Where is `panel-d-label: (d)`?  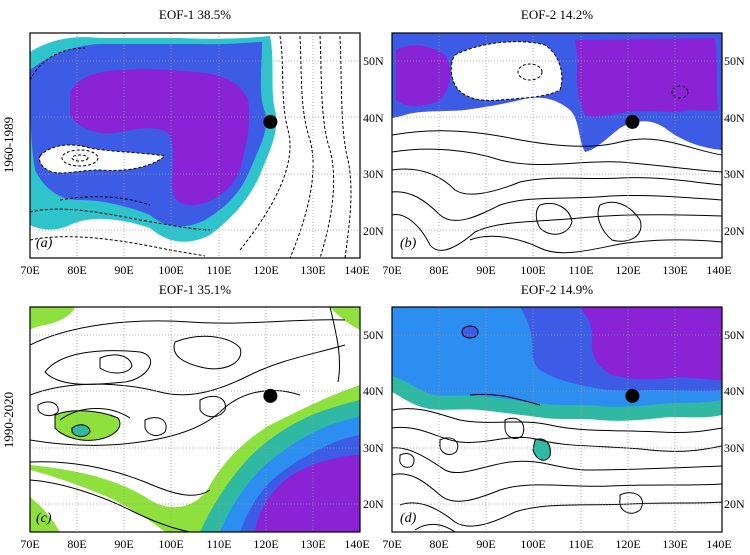 panel-d-label: (d) is located at coordinates (408, 518).